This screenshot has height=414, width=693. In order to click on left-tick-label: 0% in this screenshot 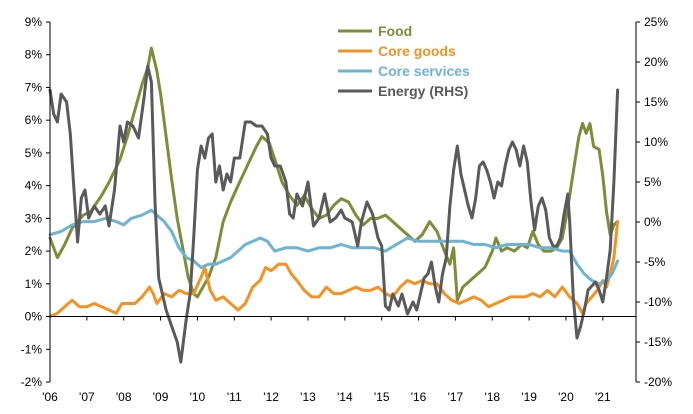, I will do `click(34, 317)`.